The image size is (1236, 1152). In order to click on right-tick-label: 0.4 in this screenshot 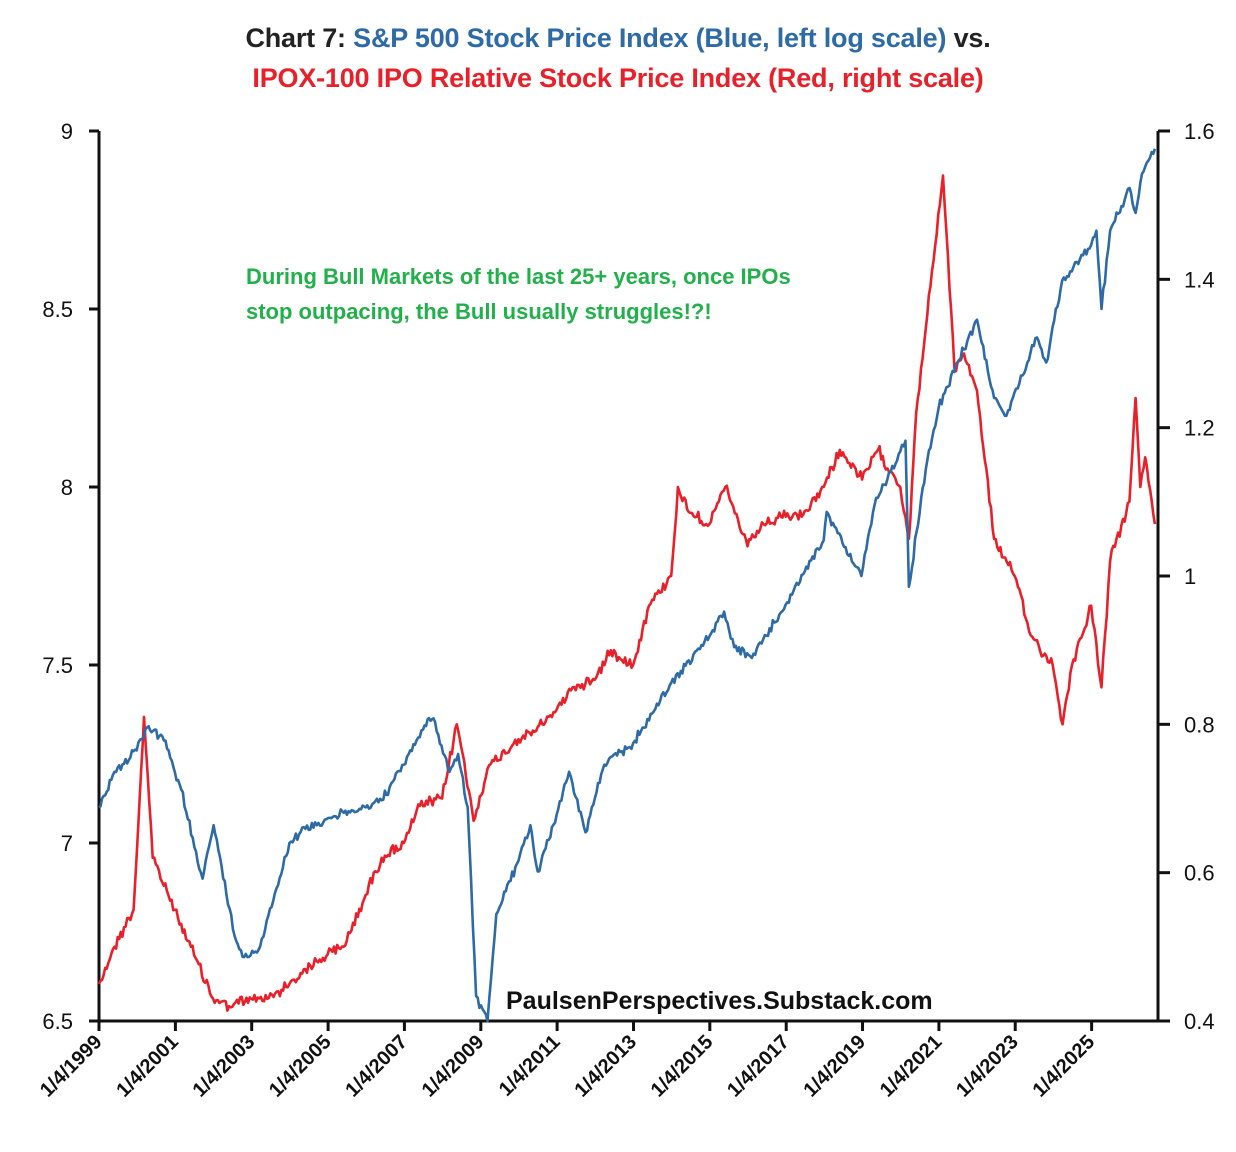, I will do `click(1199, 1021)`.